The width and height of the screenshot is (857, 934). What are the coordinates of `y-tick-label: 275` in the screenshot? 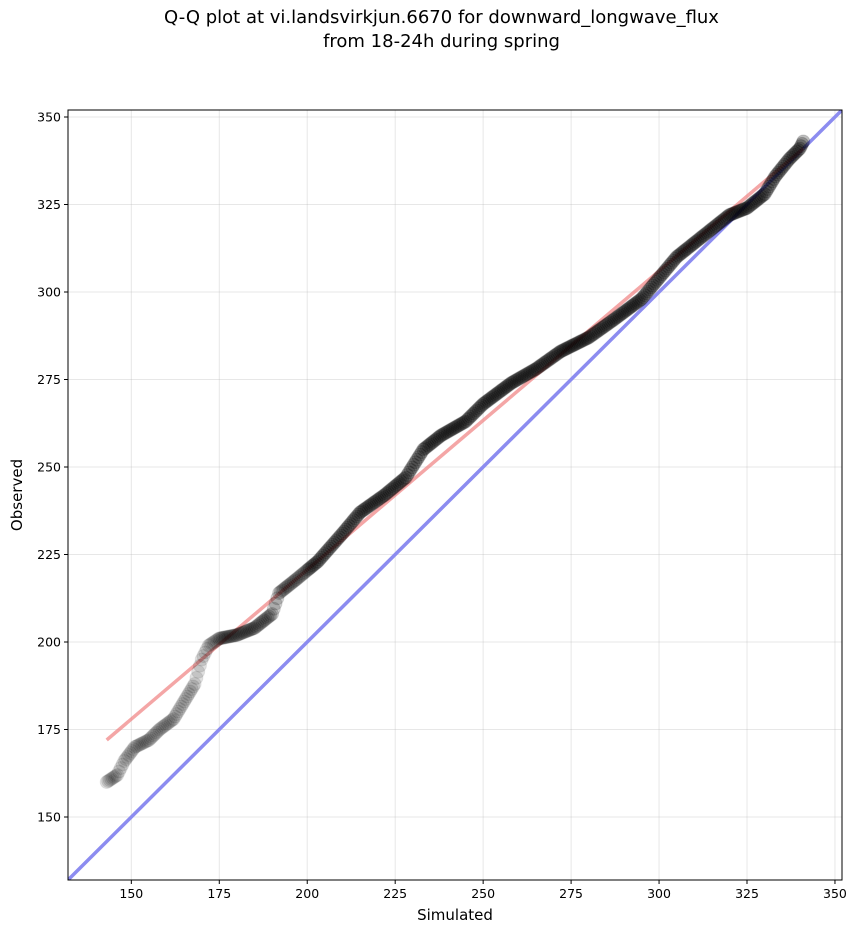 It's located at (49, 379).